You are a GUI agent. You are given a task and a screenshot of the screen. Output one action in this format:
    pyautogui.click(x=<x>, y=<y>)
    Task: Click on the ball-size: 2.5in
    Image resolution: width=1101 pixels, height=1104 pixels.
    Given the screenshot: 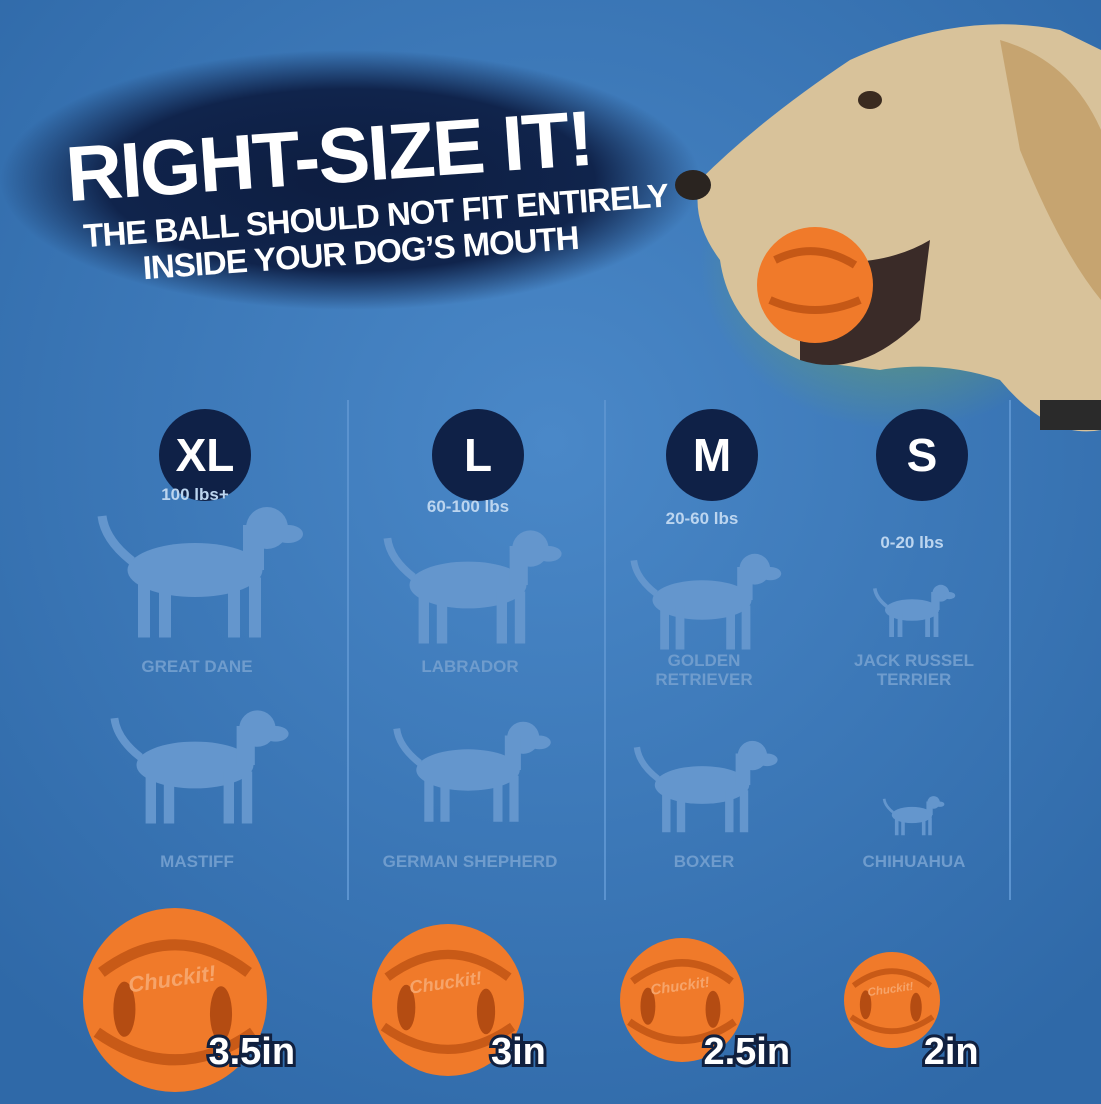 What is the action you would take?
    pyautogui.click(x=746, y=1052)
    